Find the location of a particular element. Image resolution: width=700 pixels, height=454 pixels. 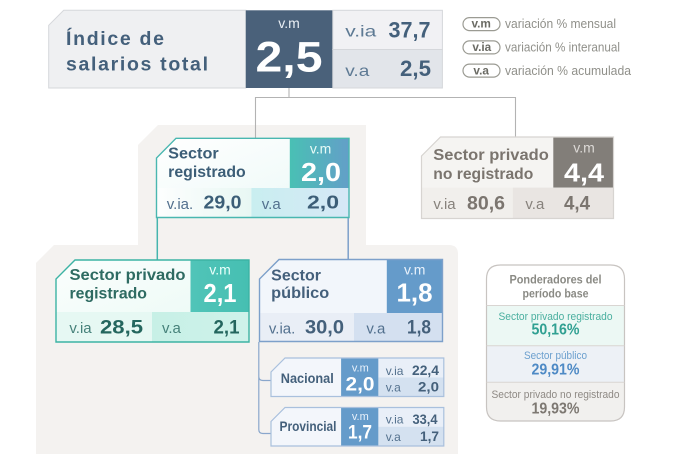

svg-text: público is located at coordinates (300, 293).